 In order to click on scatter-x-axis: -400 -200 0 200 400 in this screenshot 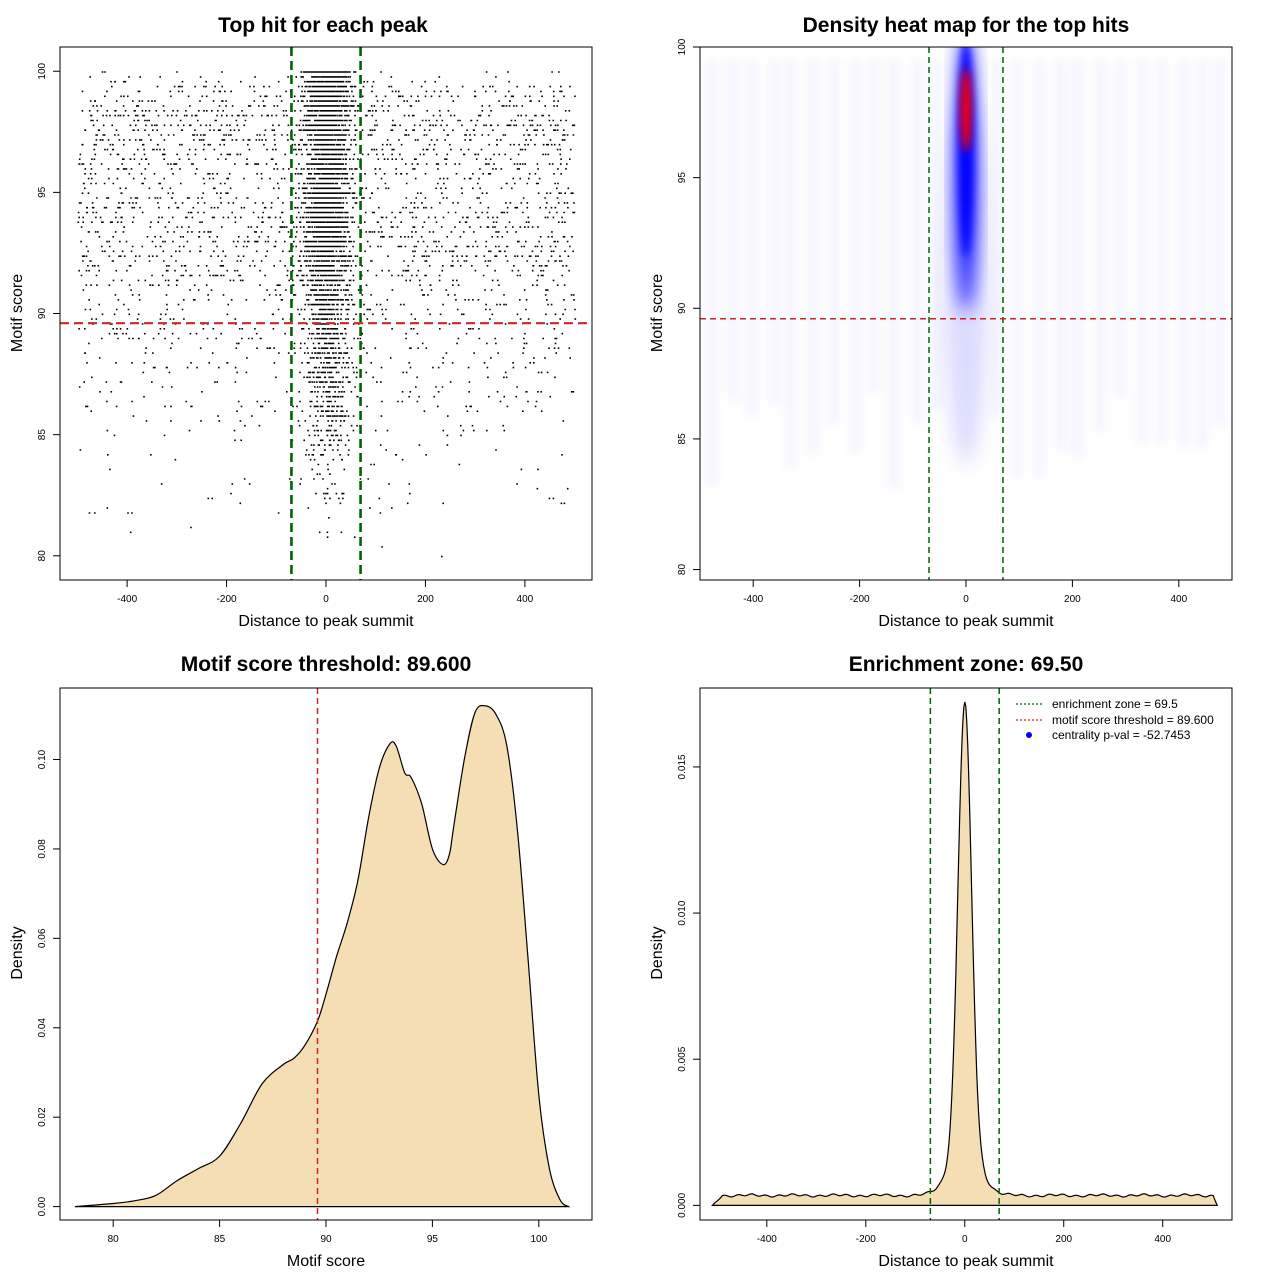, I will do `click(325, 592)`.